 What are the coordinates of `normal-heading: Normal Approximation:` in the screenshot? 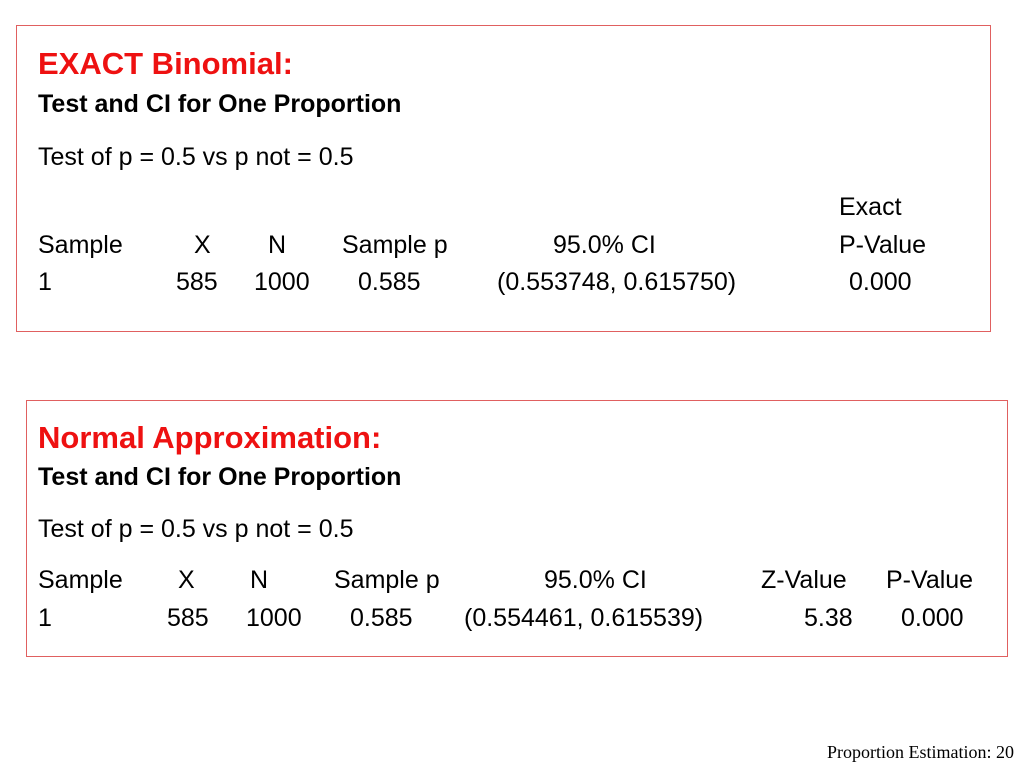 It's located at (210, 437).